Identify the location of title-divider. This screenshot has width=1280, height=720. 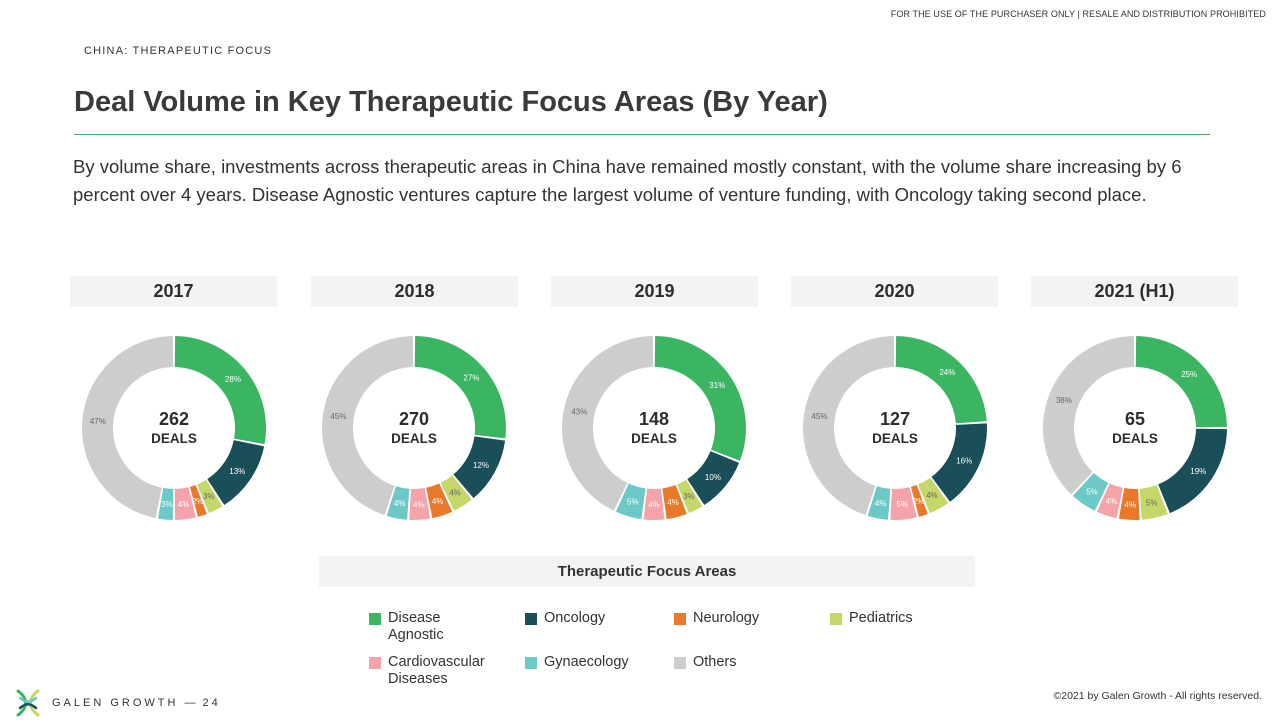
(642, 134).